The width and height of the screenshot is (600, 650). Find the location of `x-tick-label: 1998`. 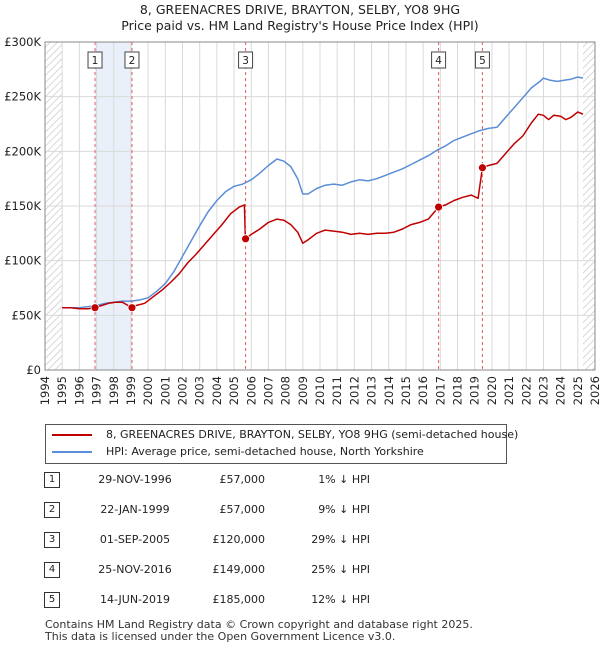

x-tick-label: 1998 is located at coordinates (114, 390).